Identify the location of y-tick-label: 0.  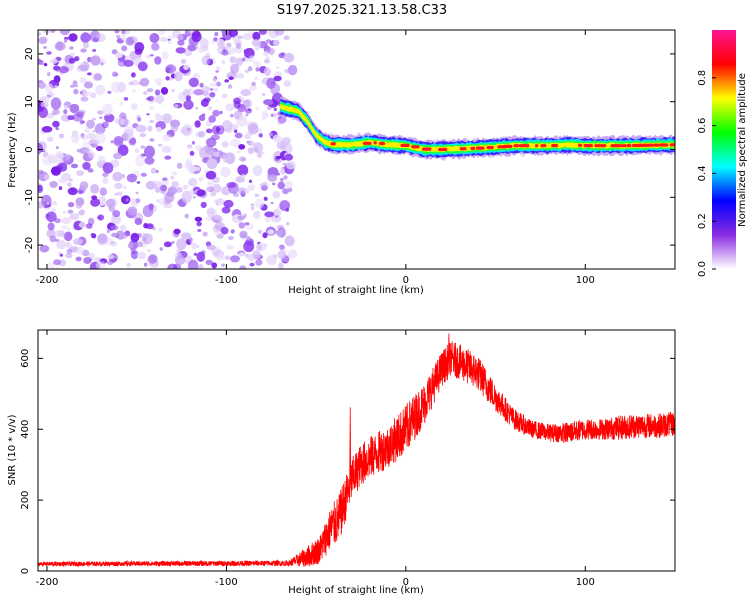
(29, 149).